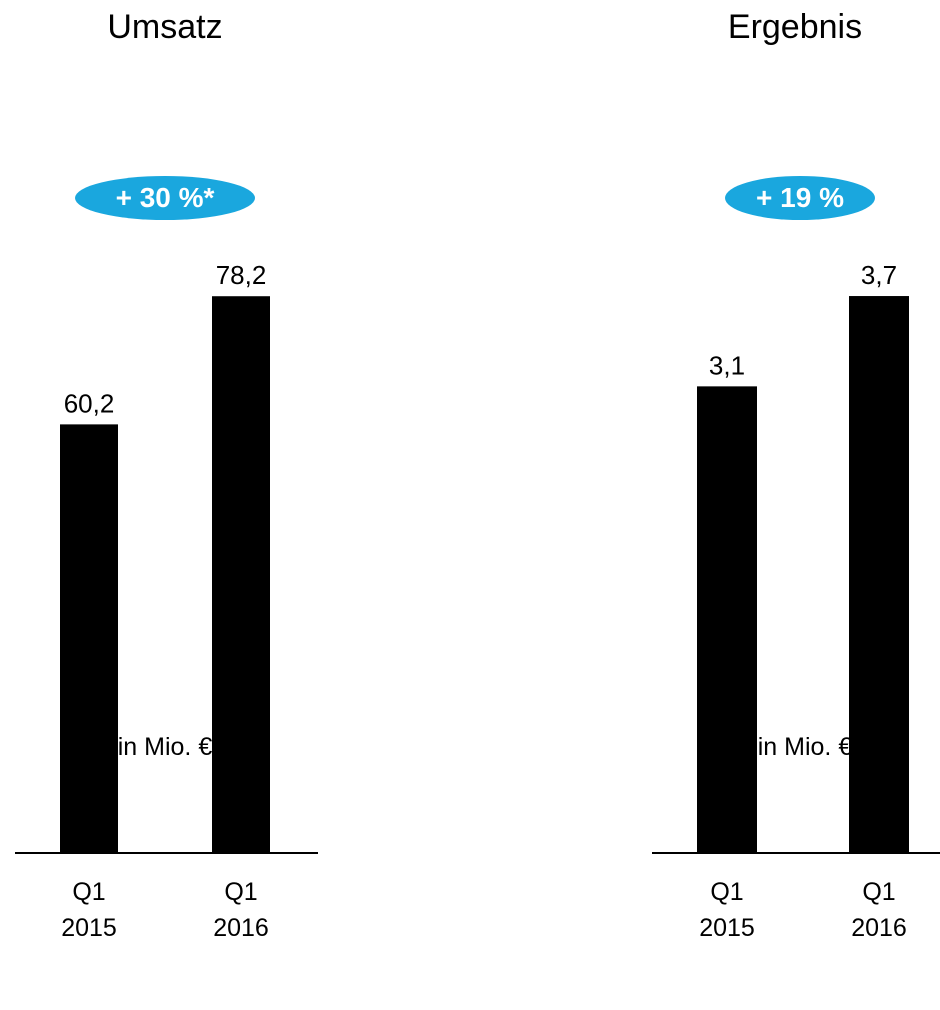 The height and width of the screenshot is (1010, 940). I want to click on value-label-1: 3,7, so click(879, 275).